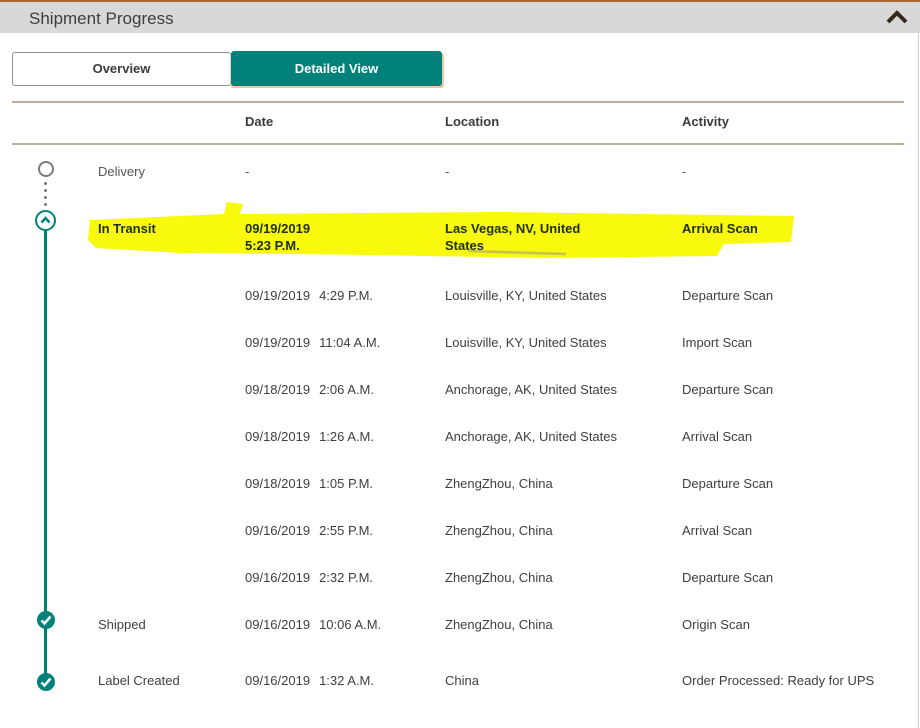  I want to click on row-location: Las Vegas, NV, United States, so click(513, 237).